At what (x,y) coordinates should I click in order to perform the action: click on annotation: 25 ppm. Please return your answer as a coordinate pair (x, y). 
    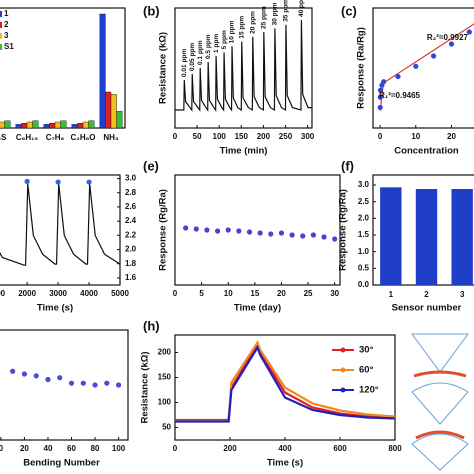
    Looking at the image, I should click on (264, 17).